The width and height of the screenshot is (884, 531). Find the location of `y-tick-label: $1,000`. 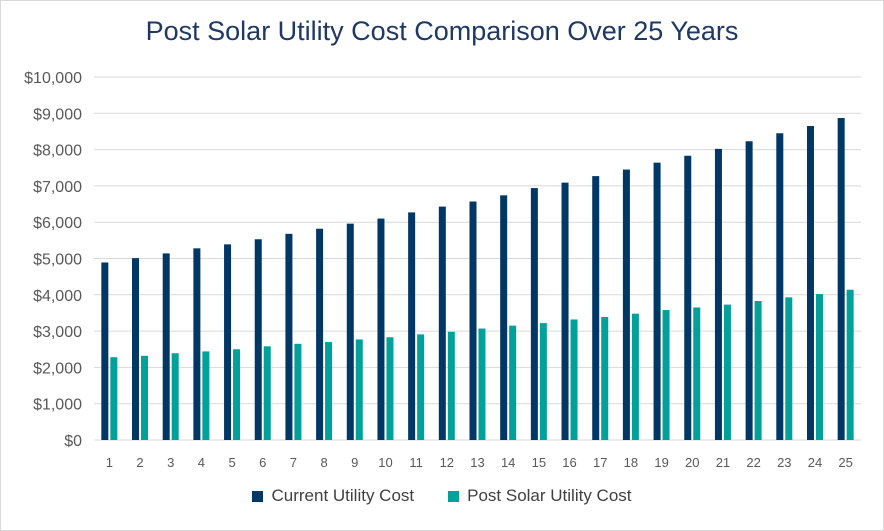

y-tick-label: $1,000 is located at coordinates (57, 405).